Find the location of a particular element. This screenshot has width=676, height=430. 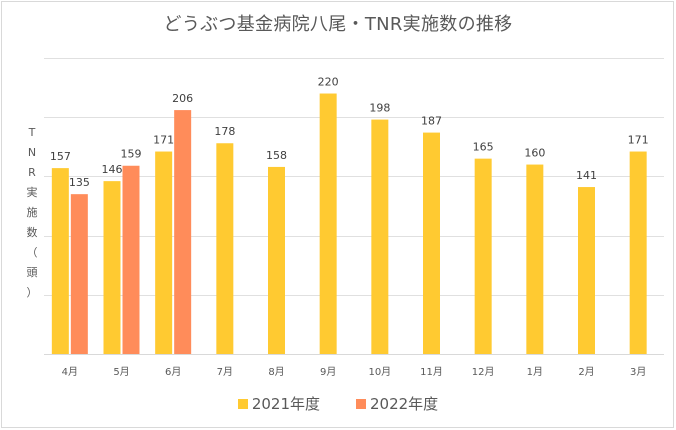

data-label: 157 is located at coordinates (60, 156).